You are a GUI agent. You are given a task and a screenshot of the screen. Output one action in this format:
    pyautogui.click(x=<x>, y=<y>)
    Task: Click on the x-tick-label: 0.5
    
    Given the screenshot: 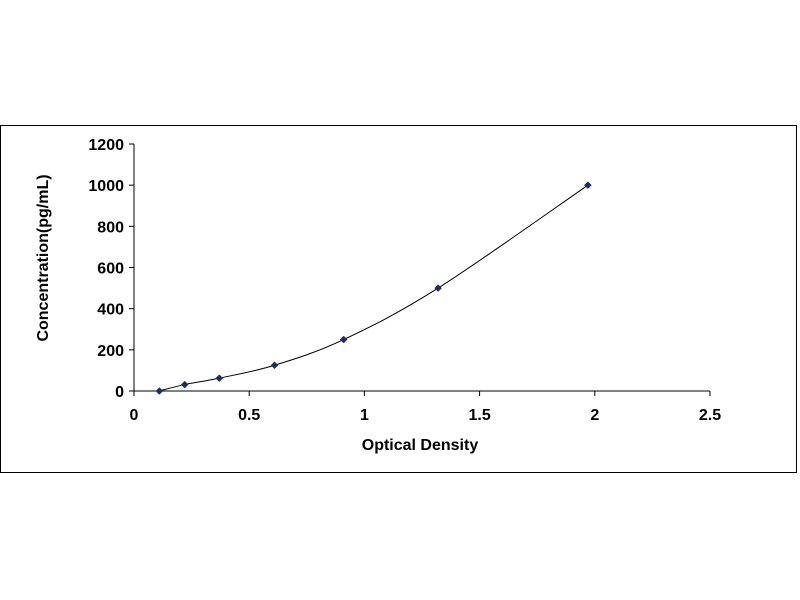 What is the action you would take?
    pyautogui.click(x=249, y=415)
    